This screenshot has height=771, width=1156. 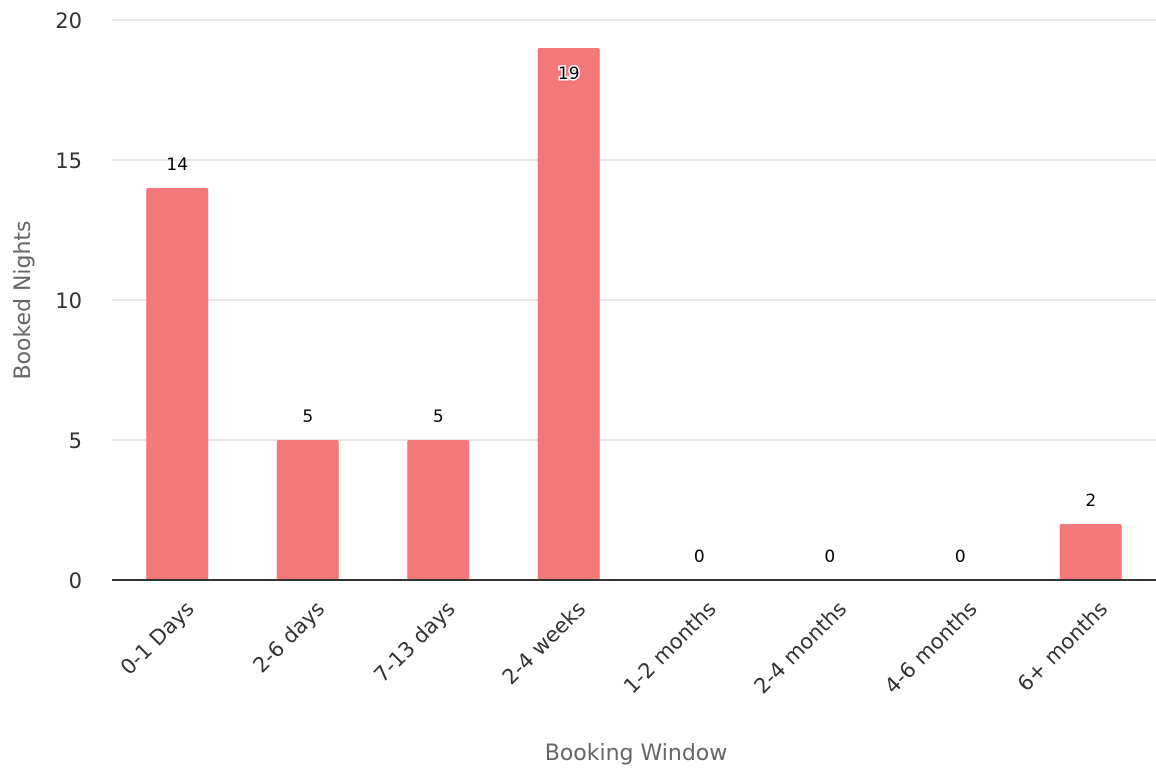 What do you see at coordinates (1063, 647) in the screenshot?
I see `x-tick-label: 6+ months` at bounding box center [1063, 647].